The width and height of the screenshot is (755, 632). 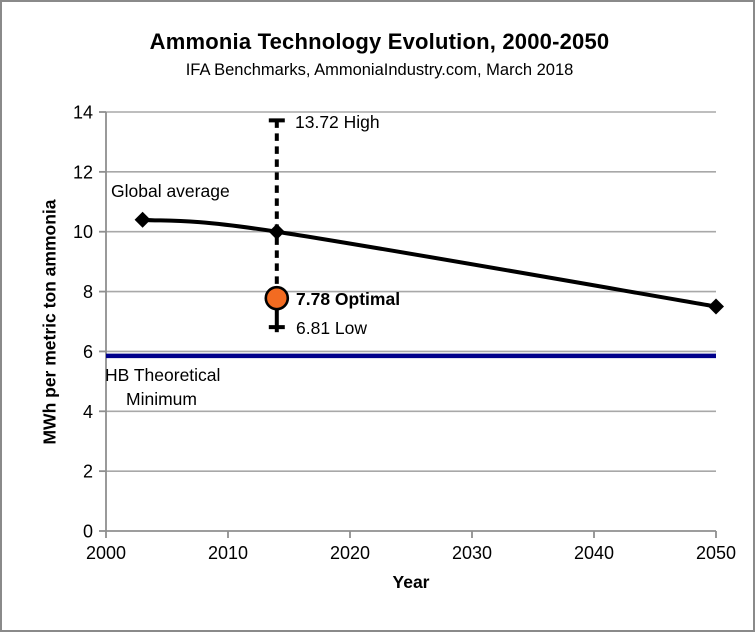 I want to click on y-tick-label-14: 14, so click(x=83, y=113).